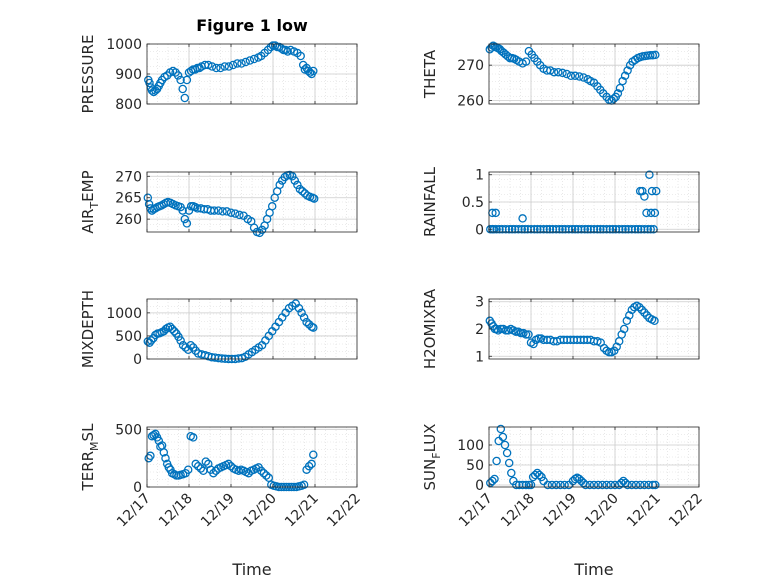  I want to click on subplot-mixdepth: 0 500 1000 MIXDEPTH, so click(218, 329).